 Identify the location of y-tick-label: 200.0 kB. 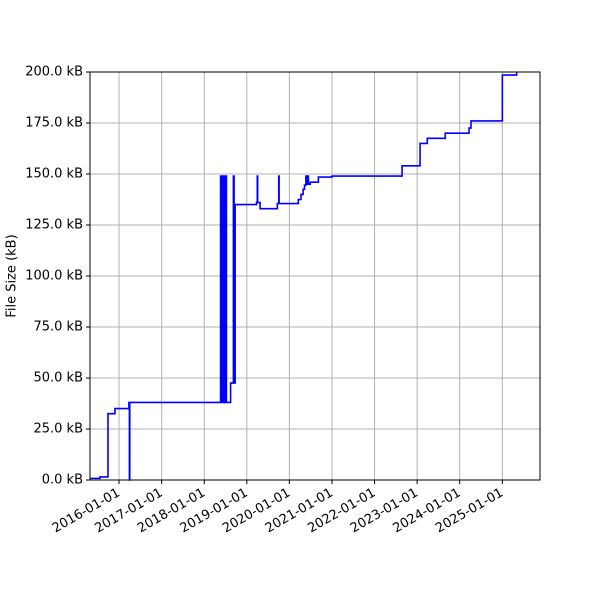
(54, 72).